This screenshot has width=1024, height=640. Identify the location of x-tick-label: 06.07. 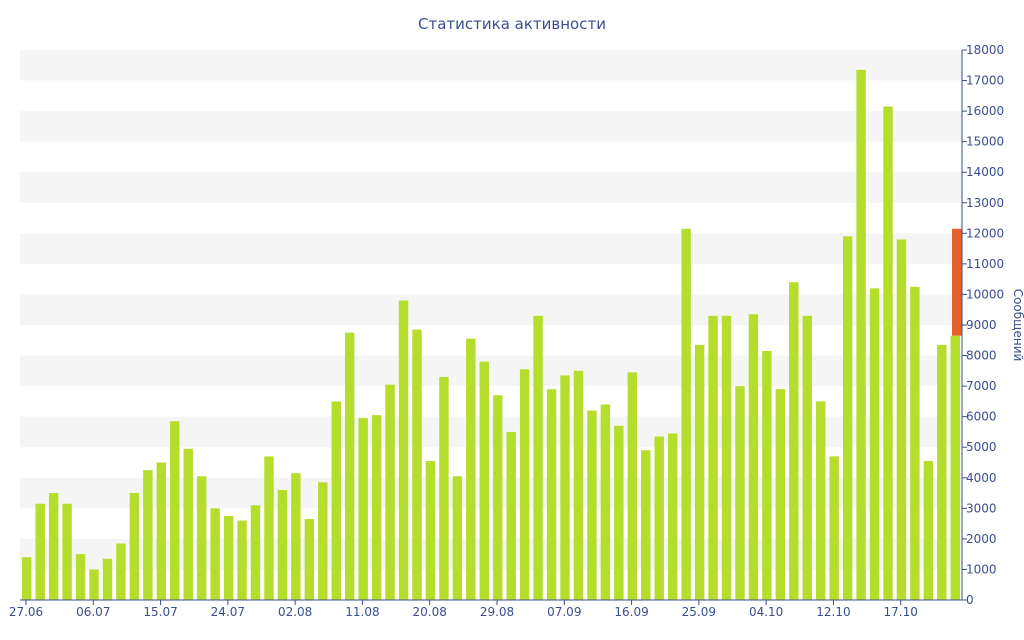
(93, 612).